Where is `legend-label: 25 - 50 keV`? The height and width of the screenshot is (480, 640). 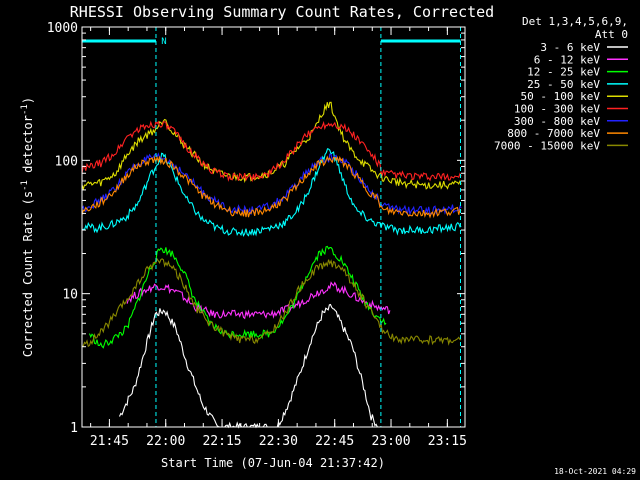
legend-label: 25 - 50 keV is located at coordinates (563, 84).